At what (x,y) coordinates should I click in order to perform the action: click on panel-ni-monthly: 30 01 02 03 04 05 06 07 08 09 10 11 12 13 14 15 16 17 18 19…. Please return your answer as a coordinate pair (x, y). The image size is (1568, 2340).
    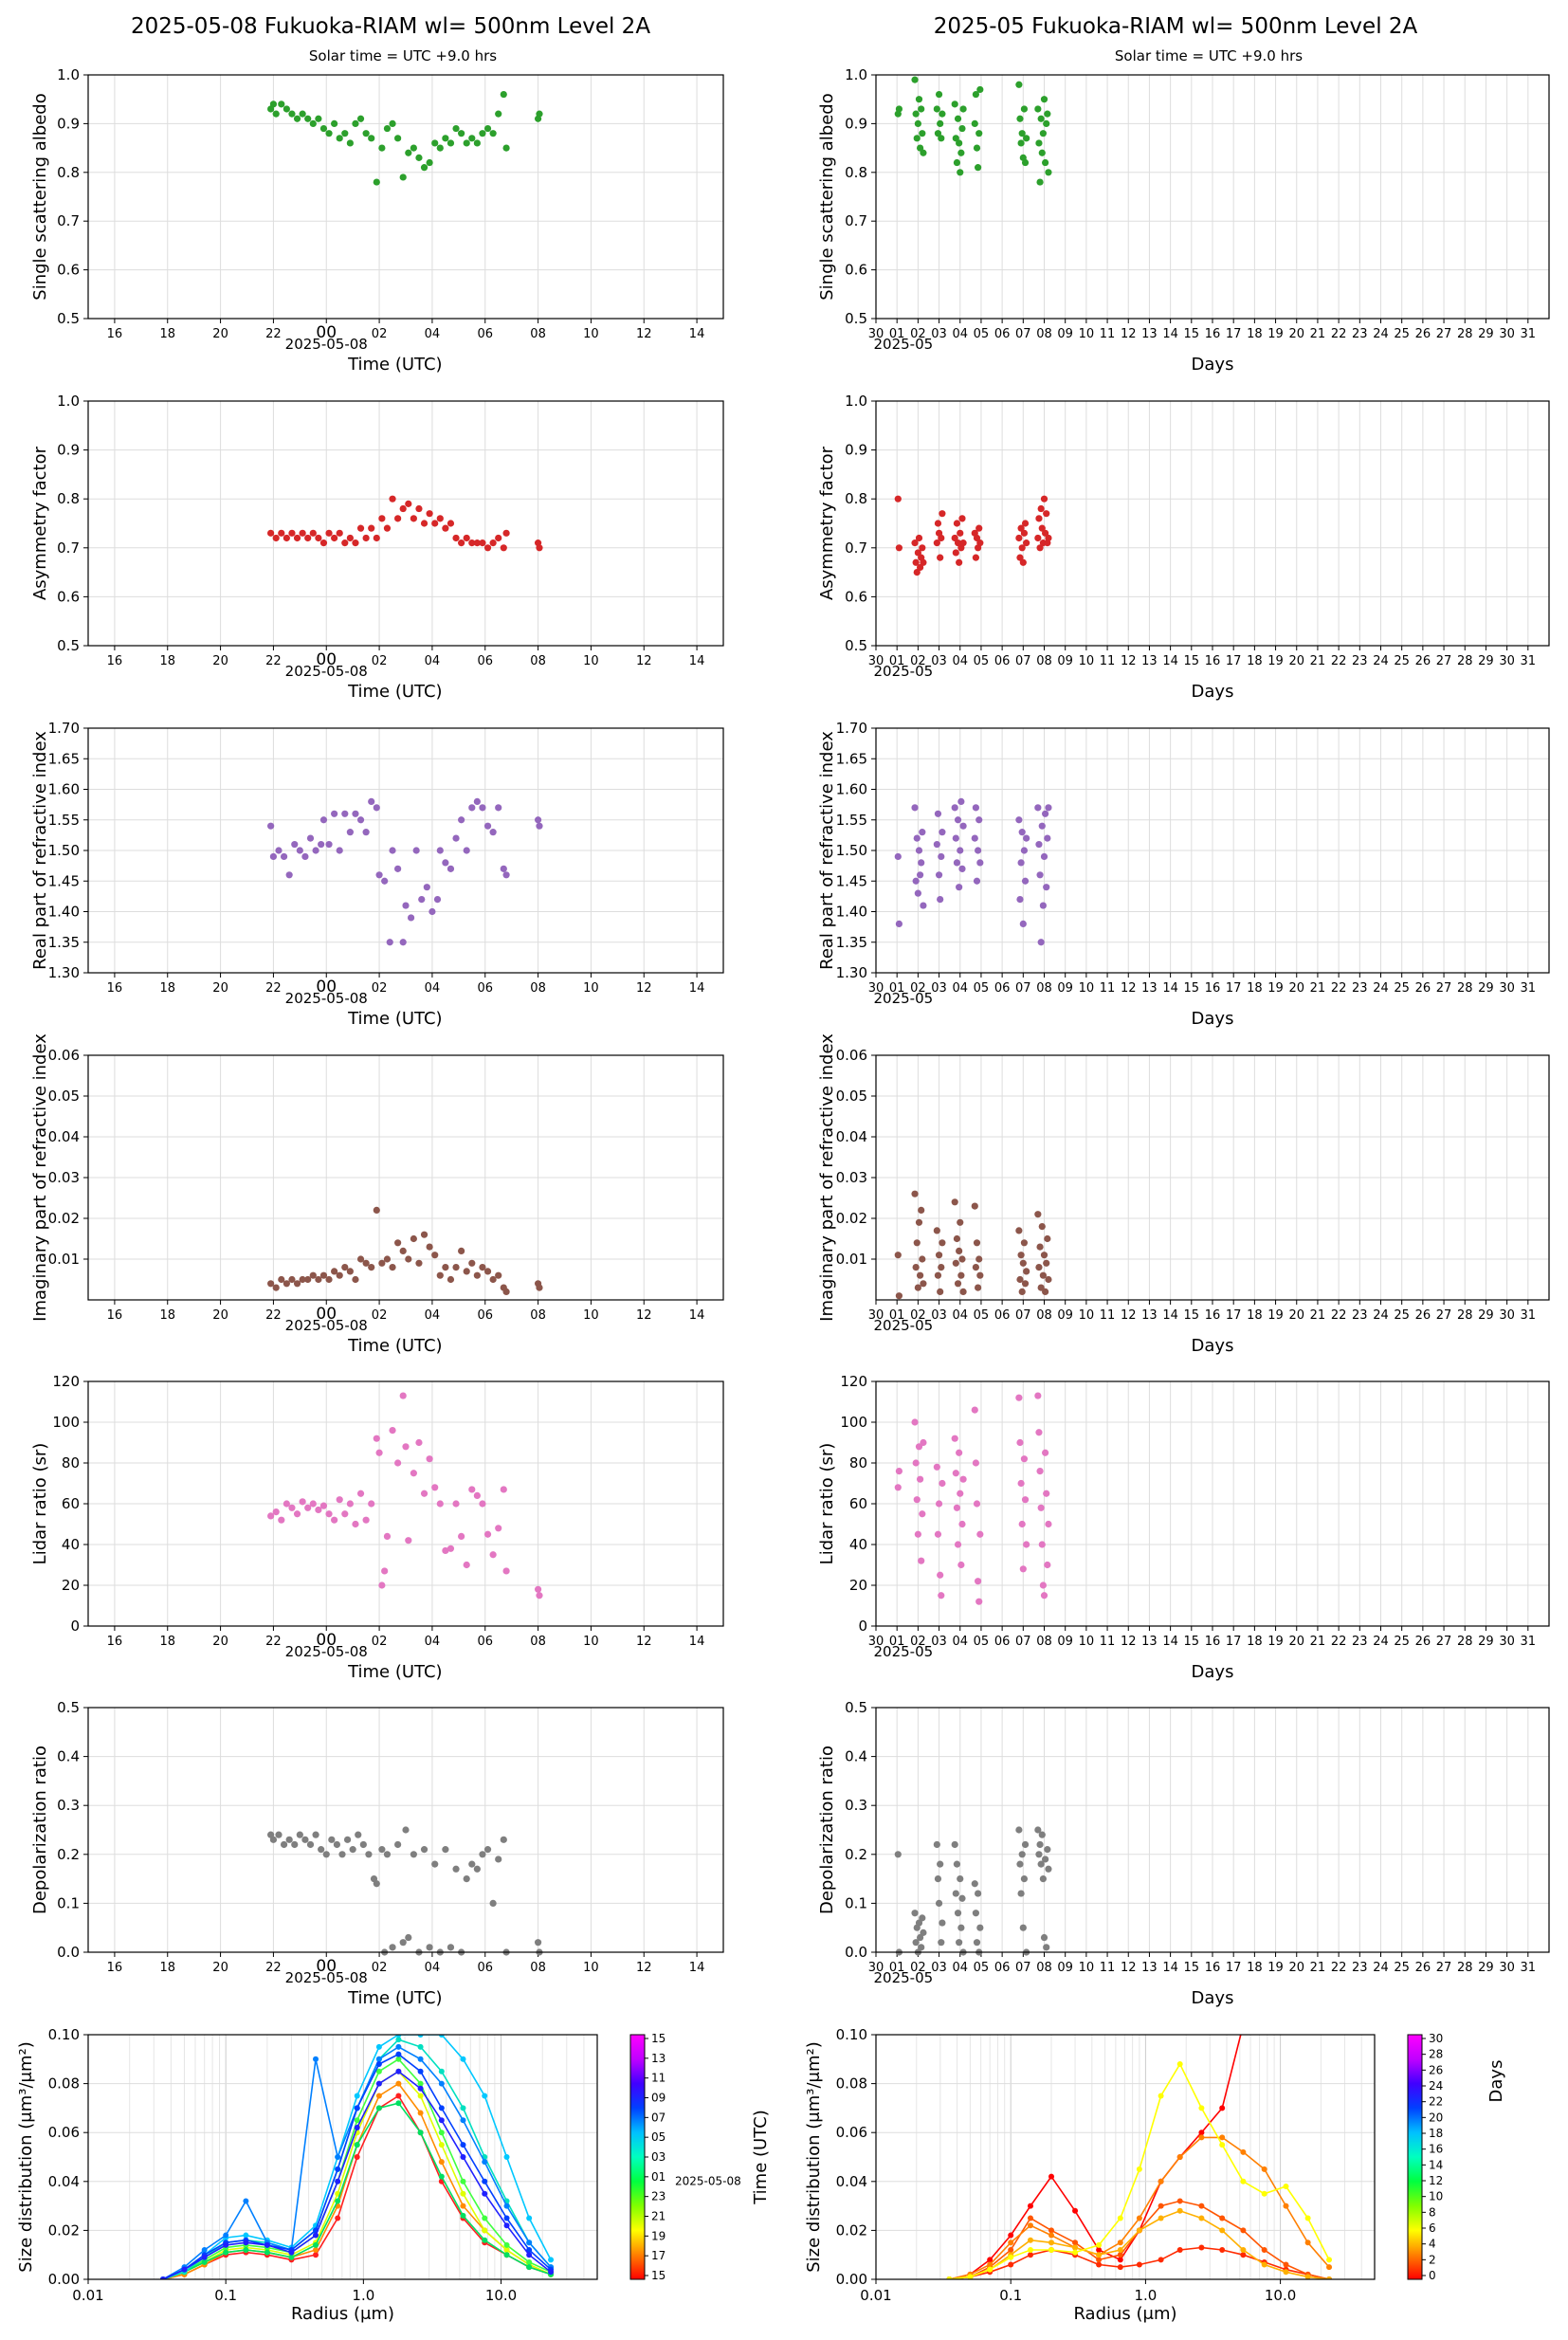
    Looking at the image, I should click on (1183, 1194).